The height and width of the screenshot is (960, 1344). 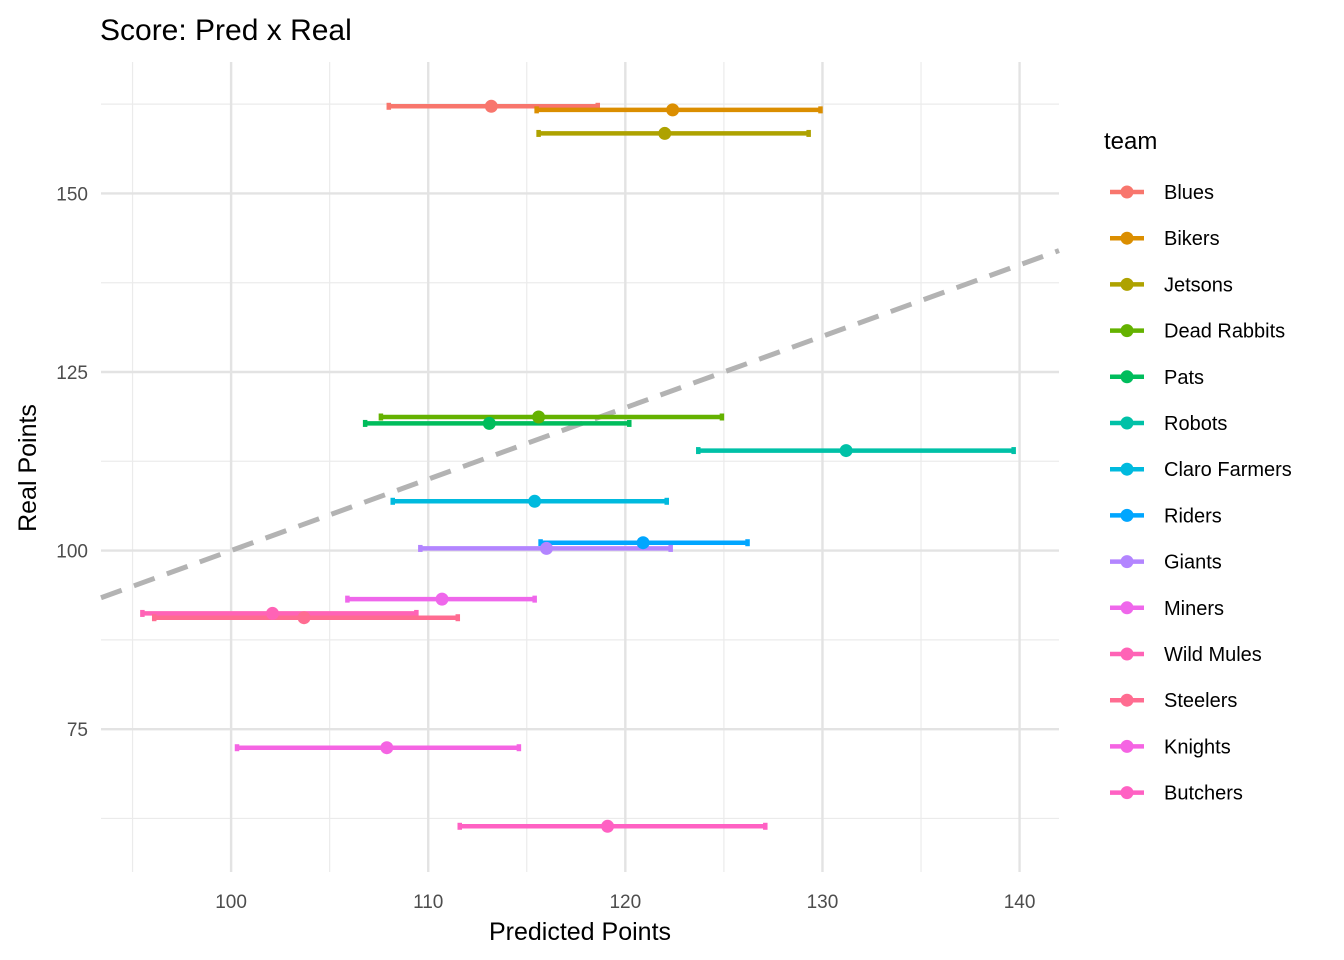 I want to click on legend-label: Riders, so click(x=1193, y=516).